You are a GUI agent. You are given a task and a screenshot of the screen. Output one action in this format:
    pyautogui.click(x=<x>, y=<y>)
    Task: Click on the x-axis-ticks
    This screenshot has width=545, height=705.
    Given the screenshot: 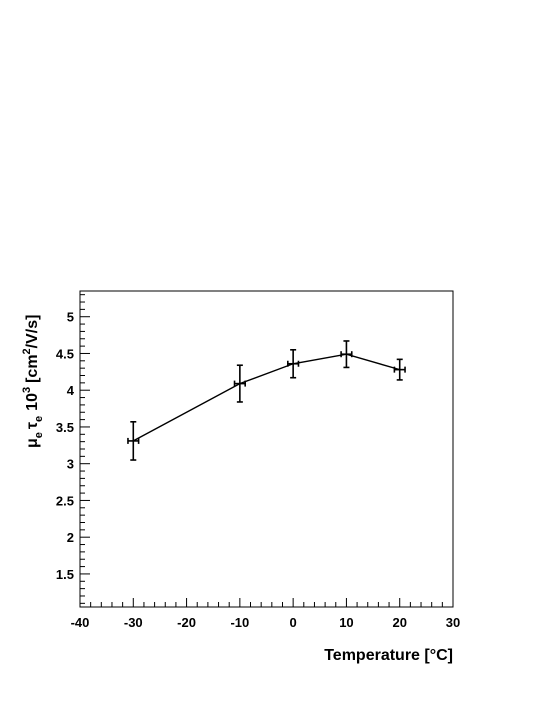 What is the action you would take?
    pyautogui.click(x=266, y=602)
    